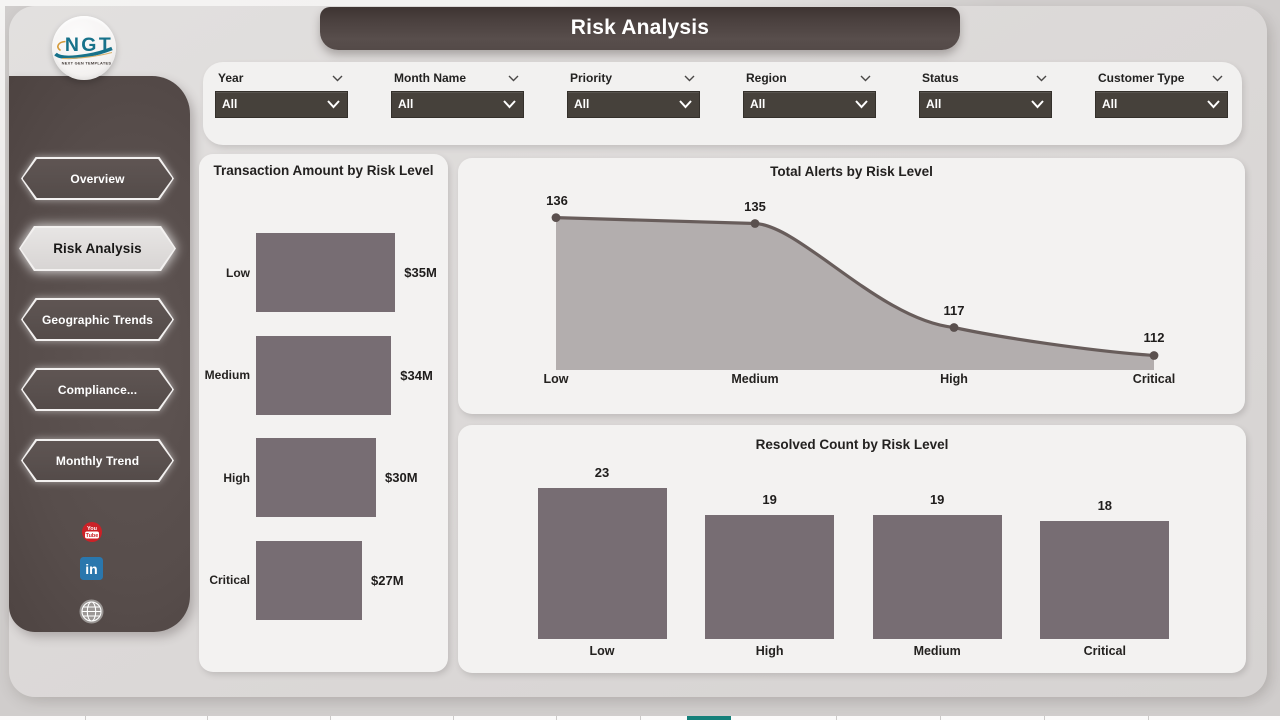  I want to click on svg-text: NEXT GEN TEMPLATES, so click(87, 62).